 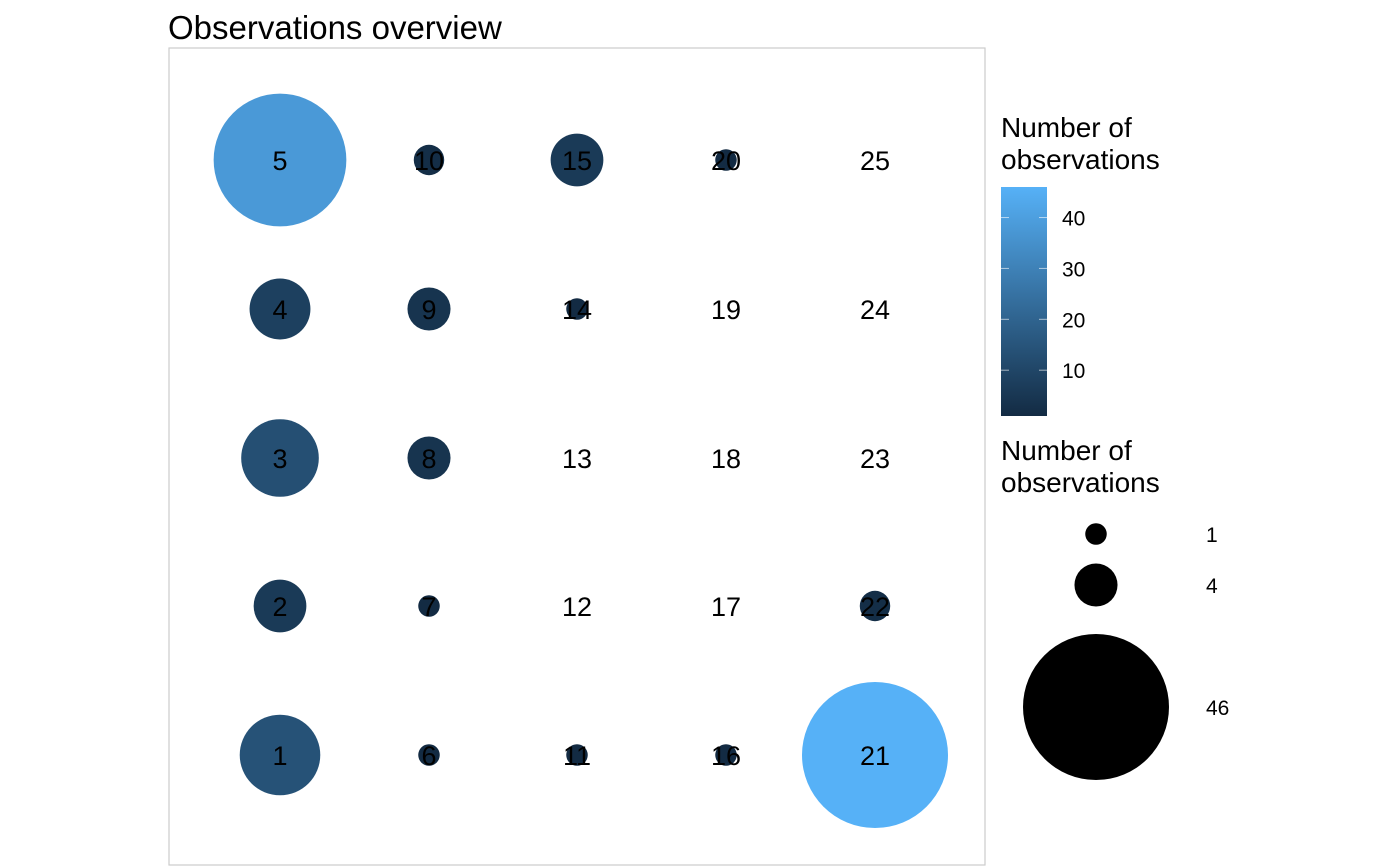 I want to click on size-legend: 1 4 46, so click(x=1126, y=651).